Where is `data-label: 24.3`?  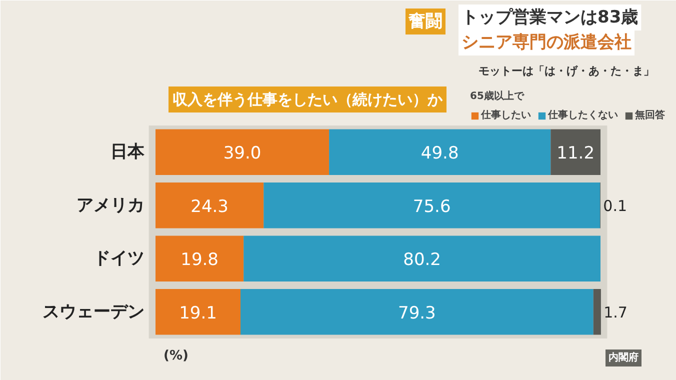 data-label: 24.3 is located at coordinates (209, 206).